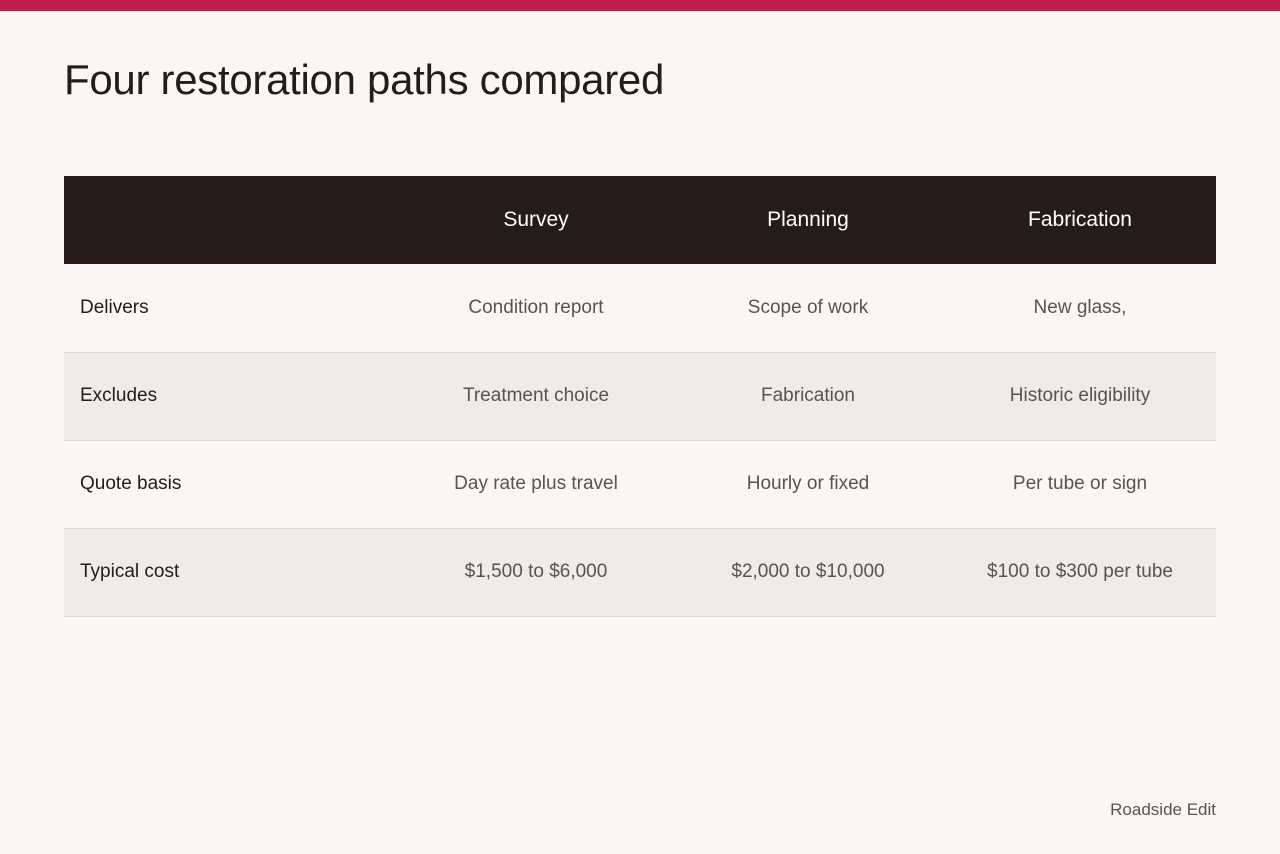  I want to click on table-cell: Hourly or fixed, so click(808, 483).